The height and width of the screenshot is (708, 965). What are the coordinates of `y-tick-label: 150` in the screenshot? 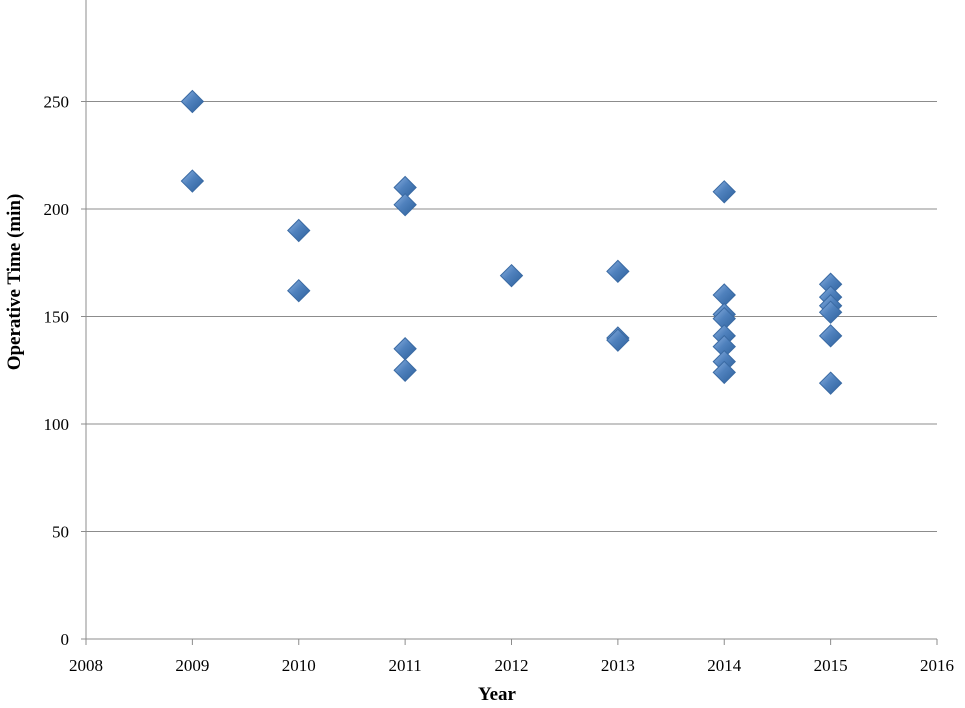 It's located at (57, 317).